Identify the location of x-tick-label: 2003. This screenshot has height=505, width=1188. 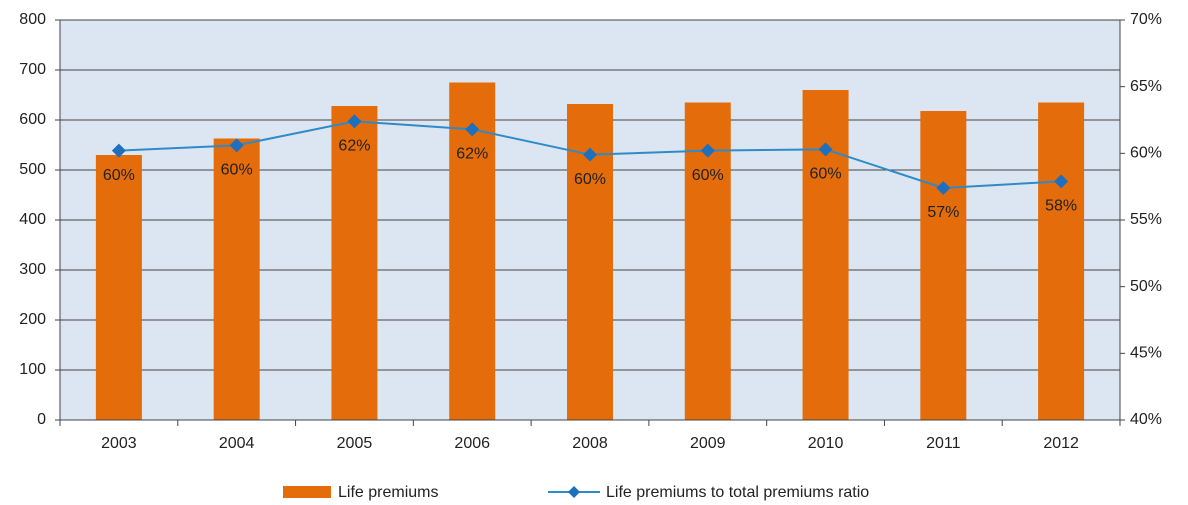
(119, 443).